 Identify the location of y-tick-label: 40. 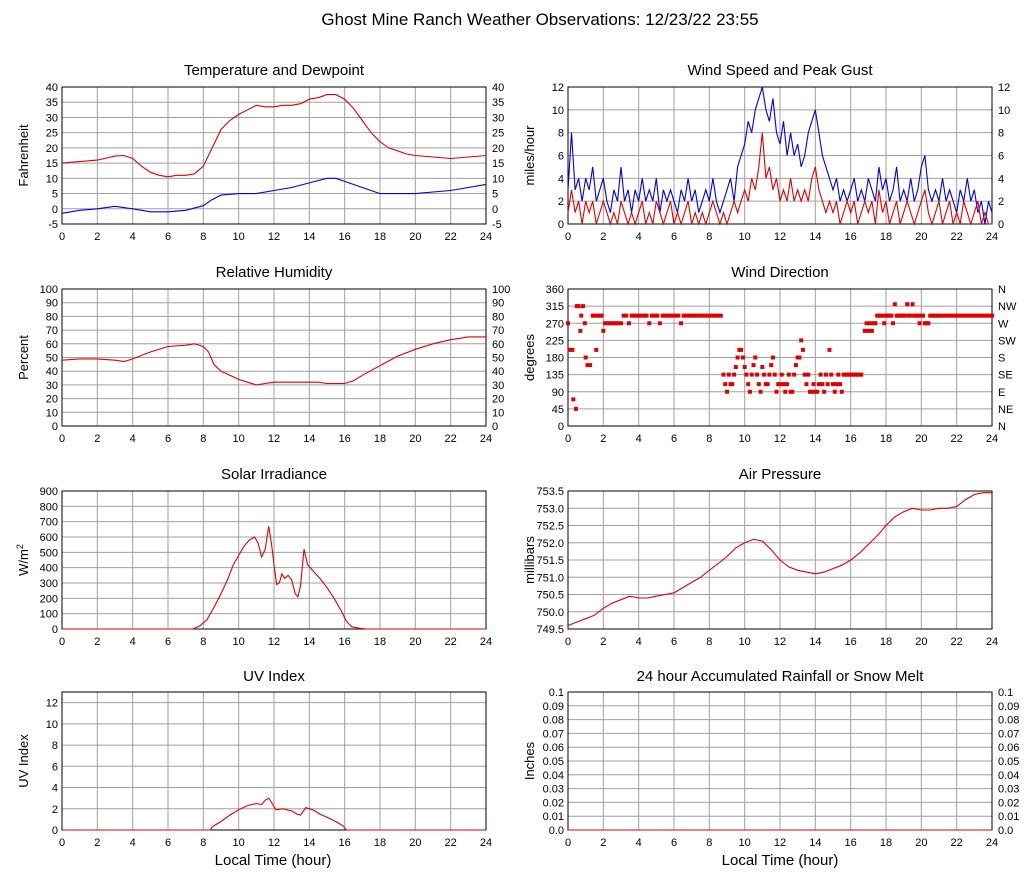
(52, 372).